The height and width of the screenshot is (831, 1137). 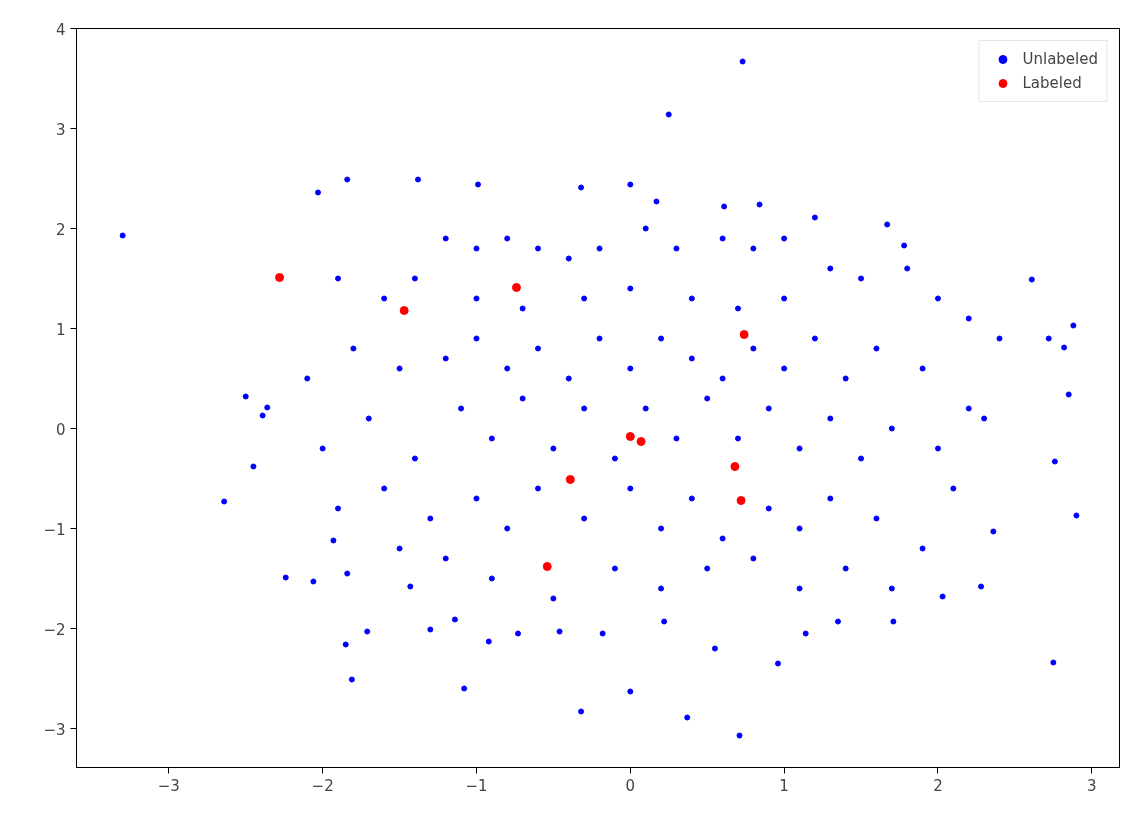 I want to click on y-tick-label: 4, so click(x=60, y=29).